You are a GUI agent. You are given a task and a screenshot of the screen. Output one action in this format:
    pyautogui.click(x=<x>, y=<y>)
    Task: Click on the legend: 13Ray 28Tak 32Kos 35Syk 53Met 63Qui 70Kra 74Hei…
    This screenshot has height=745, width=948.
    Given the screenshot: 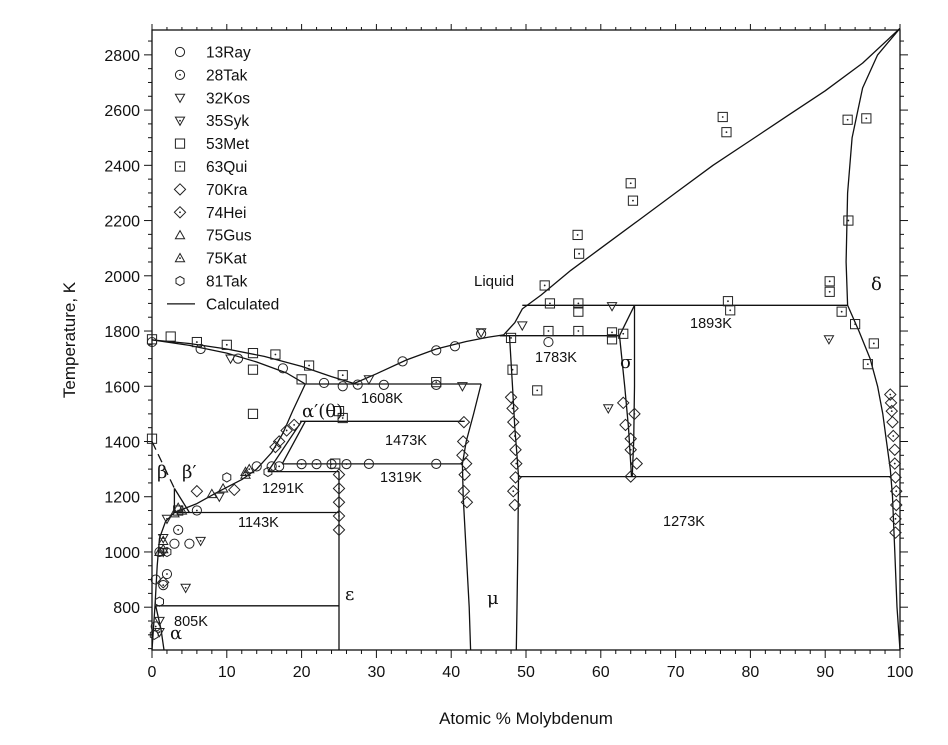 What is the action you would take?
    pyautogui.click(x=223, y=179)
    